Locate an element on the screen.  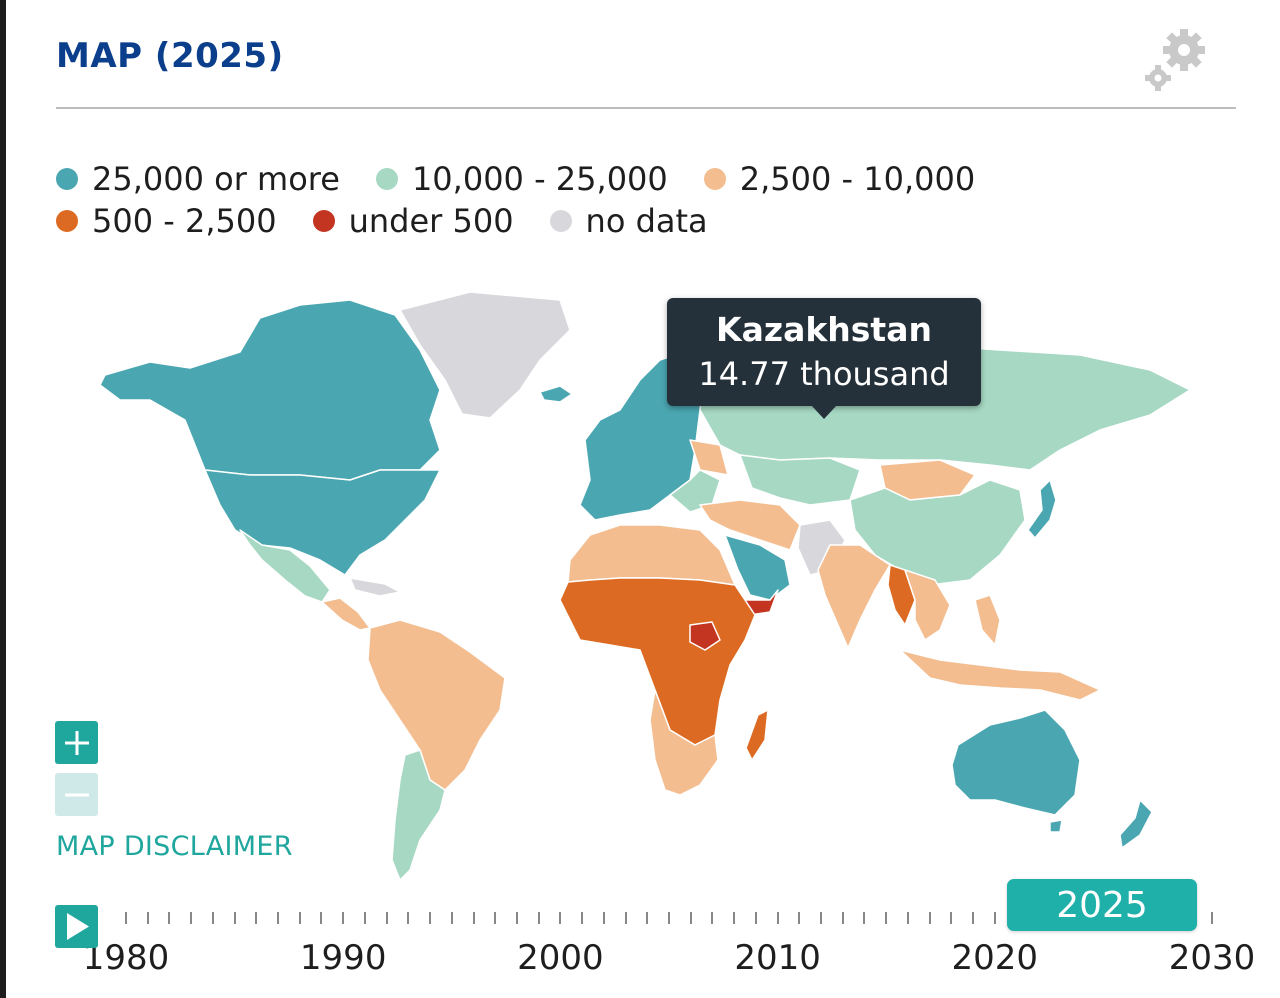
zoom-in-button is located at coordinates (76, 742).